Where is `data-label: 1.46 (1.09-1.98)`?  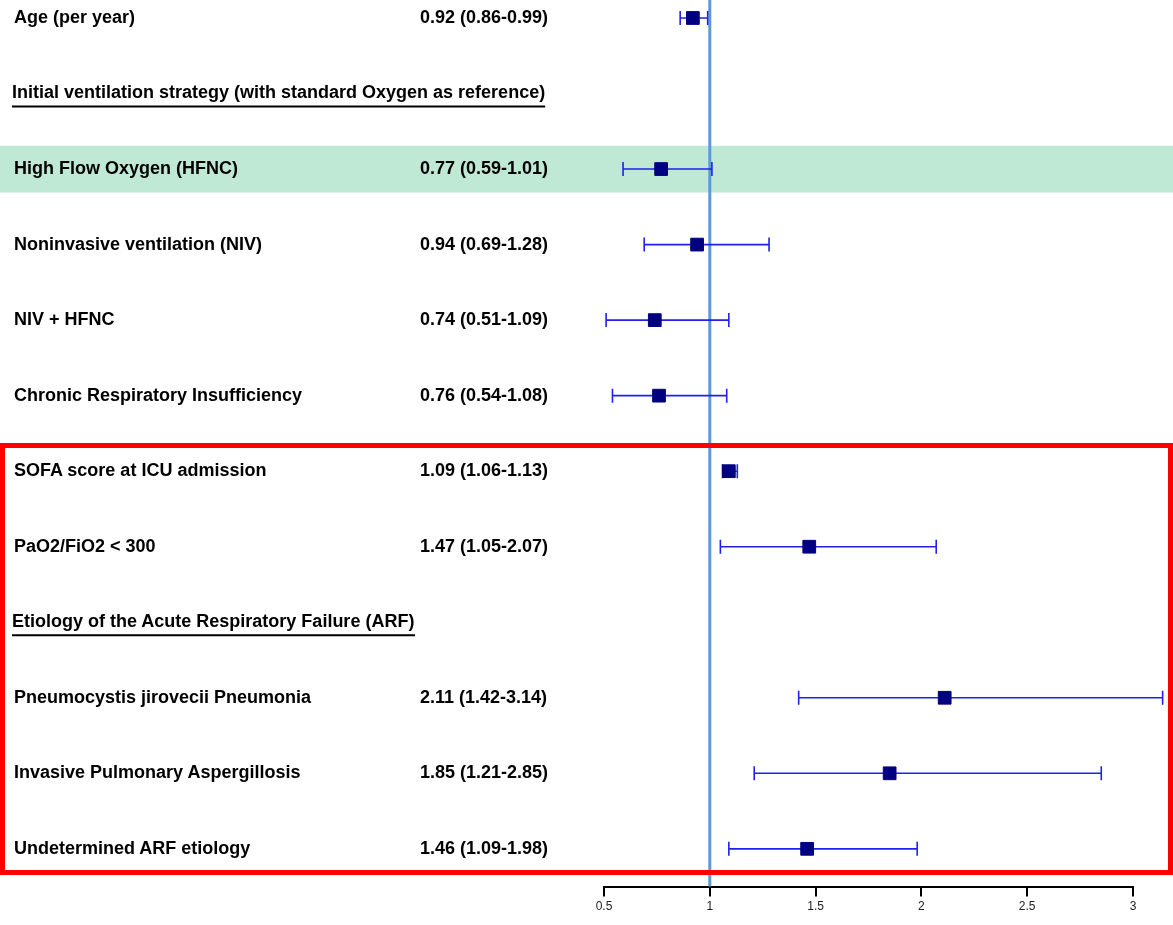 data-label: 1.46 (1.09-1.98) is located at coordinates (484, 847).